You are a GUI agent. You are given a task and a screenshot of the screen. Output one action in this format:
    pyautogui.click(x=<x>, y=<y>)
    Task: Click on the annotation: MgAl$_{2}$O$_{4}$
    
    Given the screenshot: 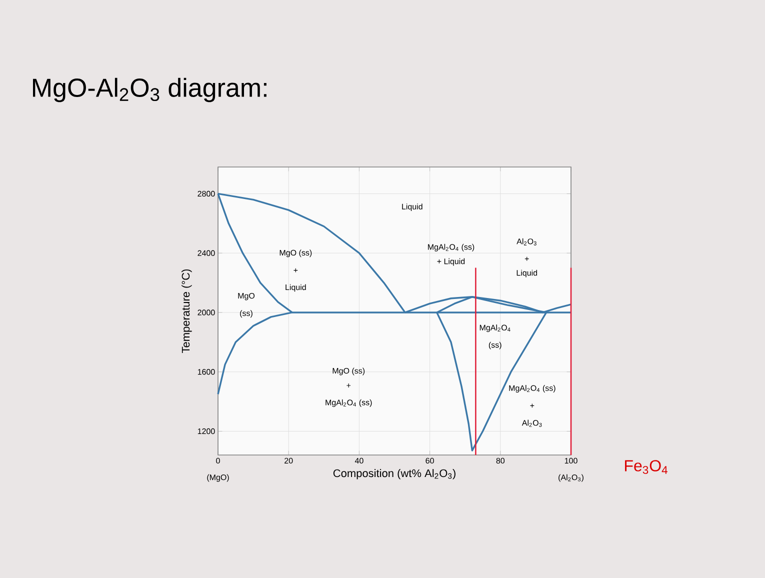 What is the action you would take?
    pyautogui.click(x=495, y=328)
    